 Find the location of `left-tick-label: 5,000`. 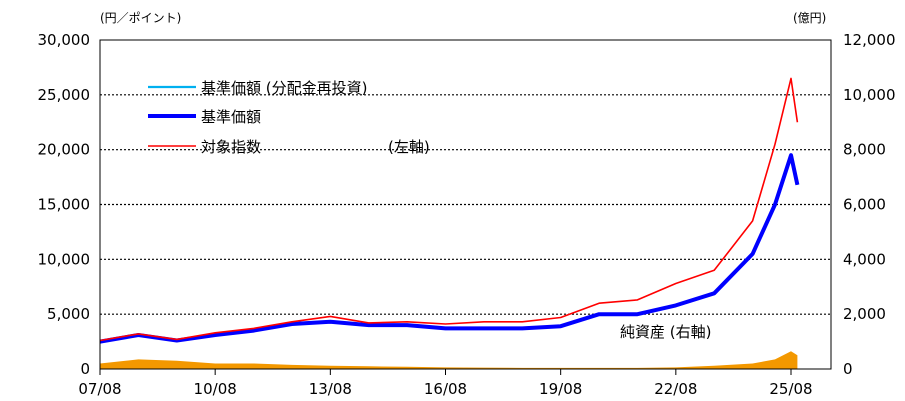

left-tick-label: 5,000 is located at coordinates (68, 314).